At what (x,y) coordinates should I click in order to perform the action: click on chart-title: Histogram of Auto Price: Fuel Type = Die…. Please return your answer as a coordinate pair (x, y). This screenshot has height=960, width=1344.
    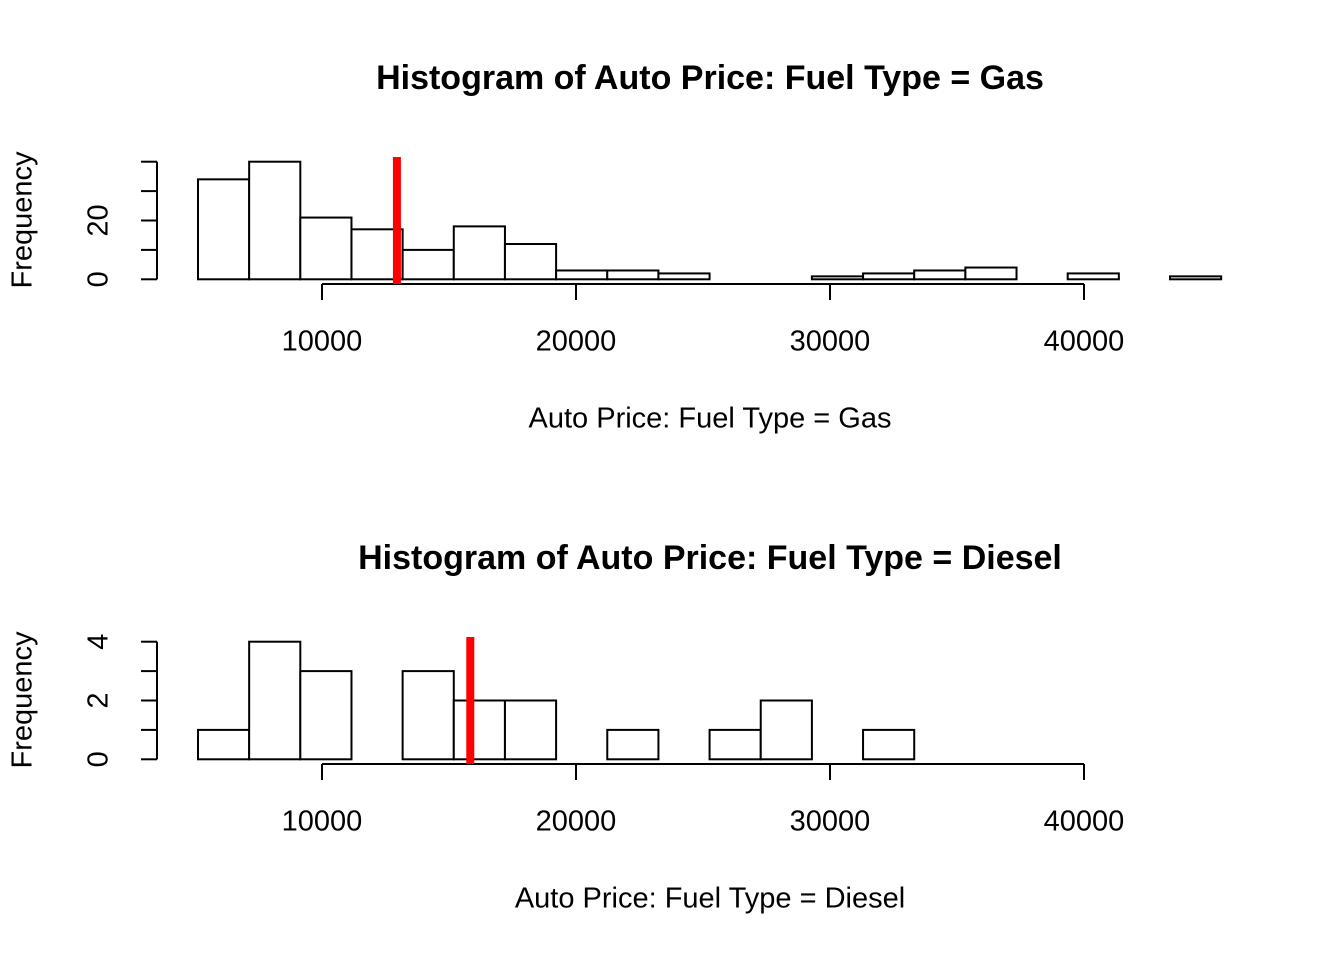
    Looking at the image, I should click on (710, 558).